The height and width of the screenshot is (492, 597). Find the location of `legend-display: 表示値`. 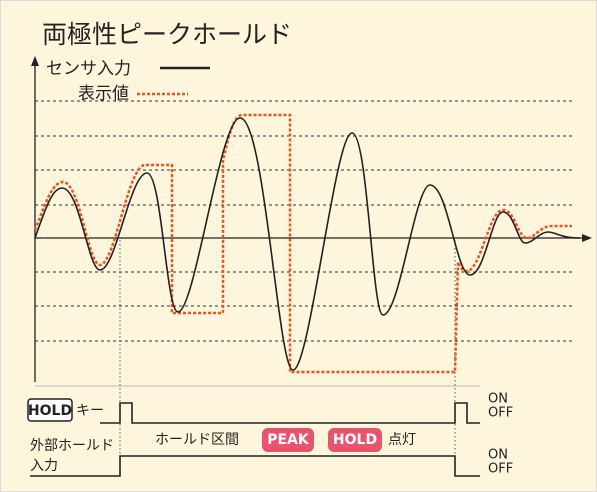

legend-display: 表示値 is located at coordinates (103, 94).